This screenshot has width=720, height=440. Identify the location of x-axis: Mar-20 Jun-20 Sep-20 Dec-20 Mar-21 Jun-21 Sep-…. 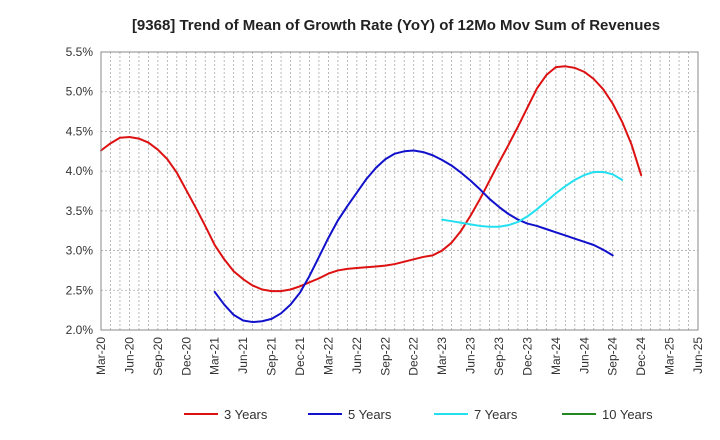
(399, 356).